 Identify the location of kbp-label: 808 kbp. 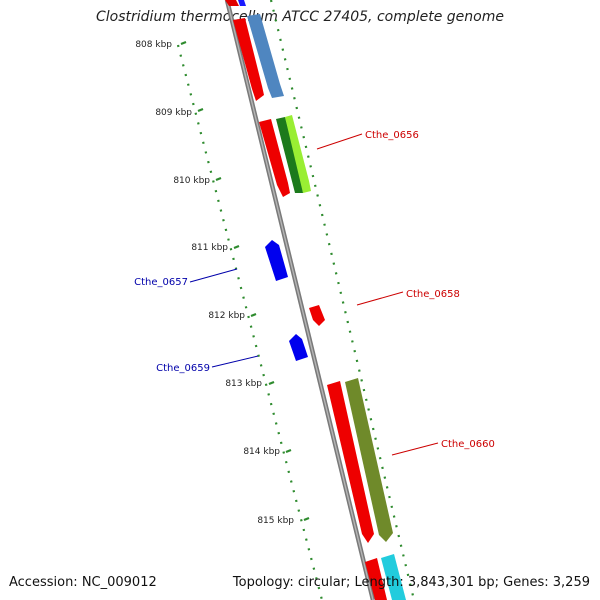
(153, 45).